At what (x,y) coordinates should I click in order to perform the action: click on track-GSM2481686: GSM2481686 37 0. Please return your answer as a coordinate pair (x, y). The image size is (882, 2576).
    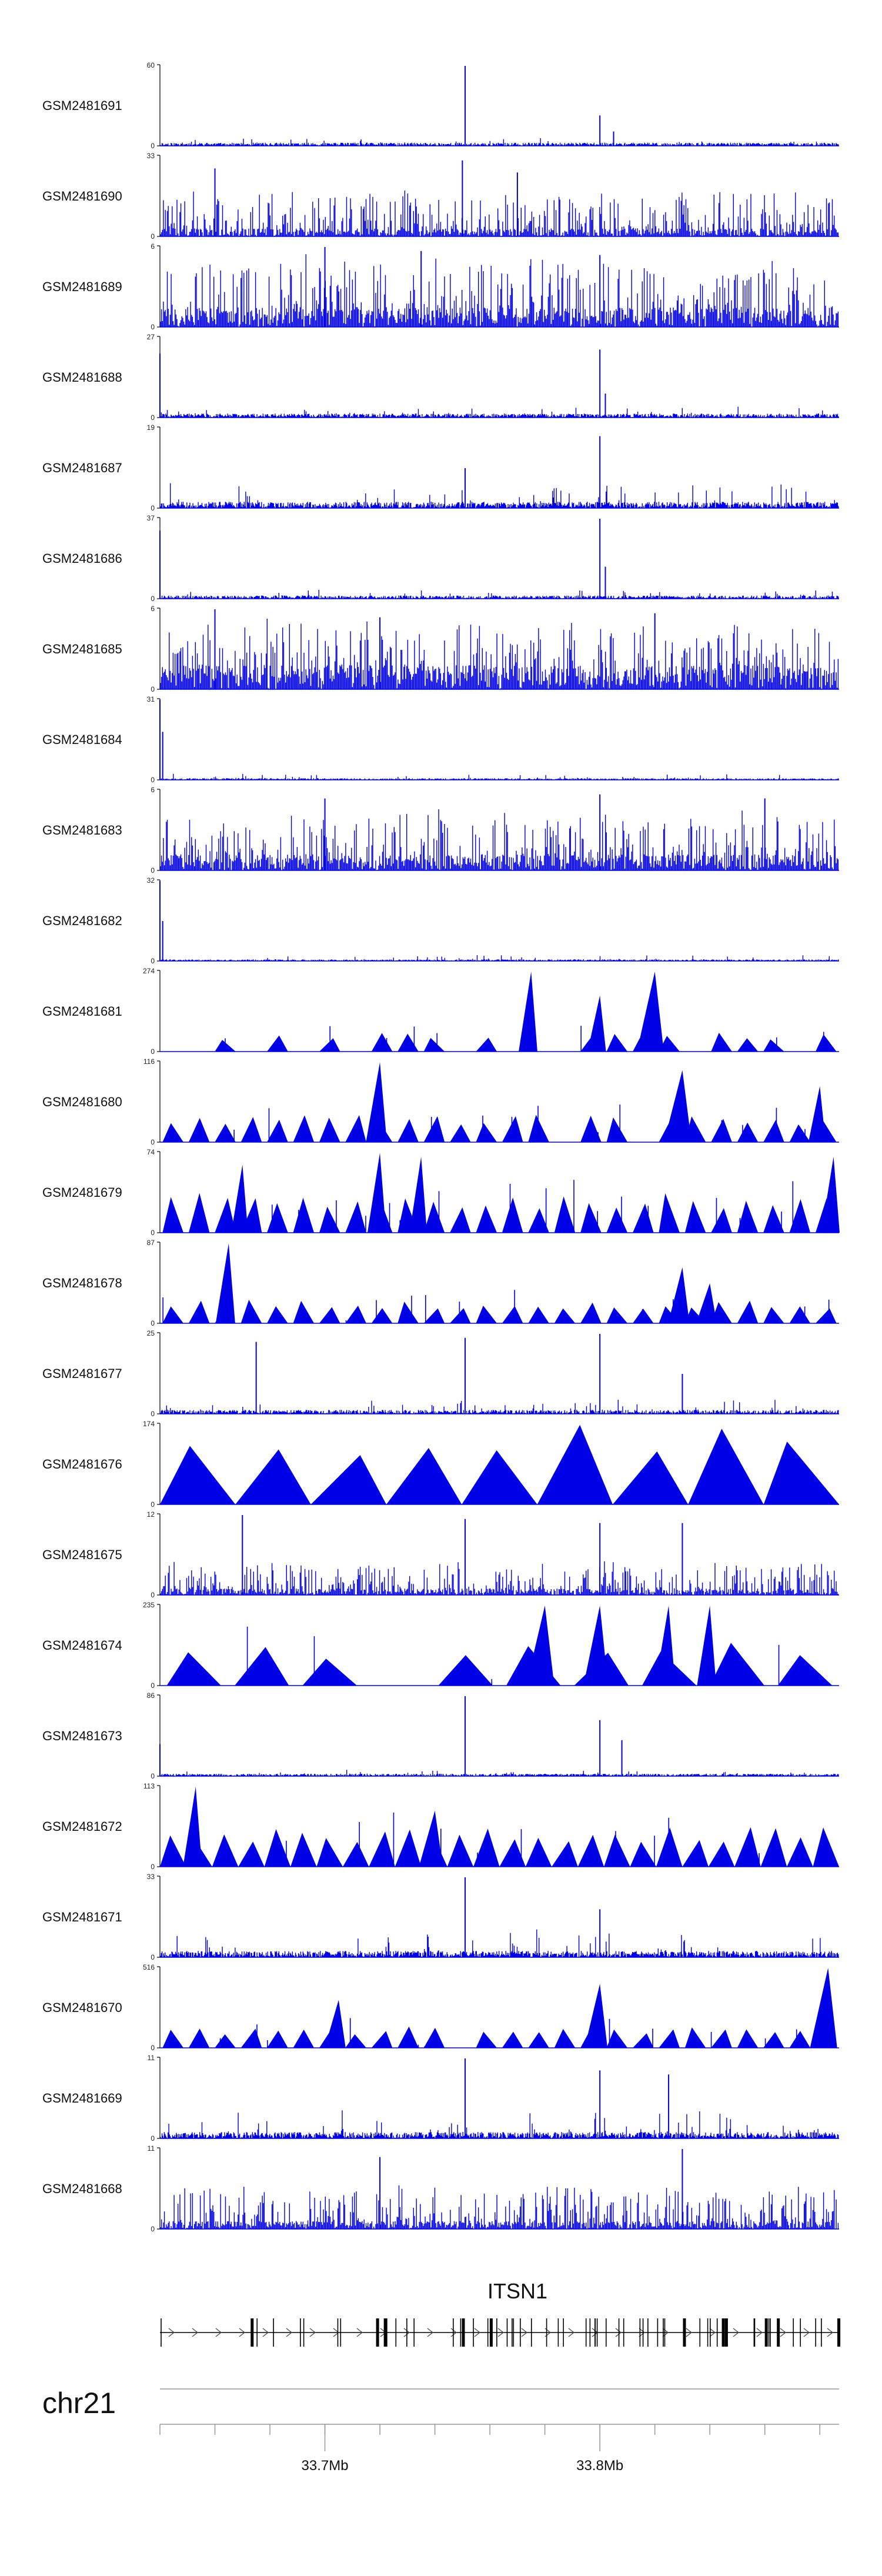
    Looking at the image, I should click on (440, 558).